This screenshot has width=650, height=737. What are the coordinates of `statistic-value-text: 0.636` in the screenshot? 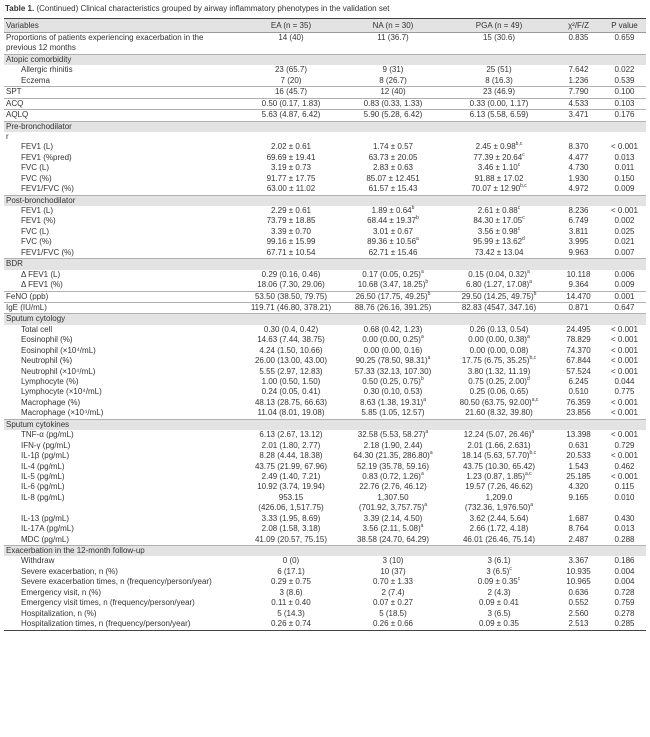 It's located at (578, 592).